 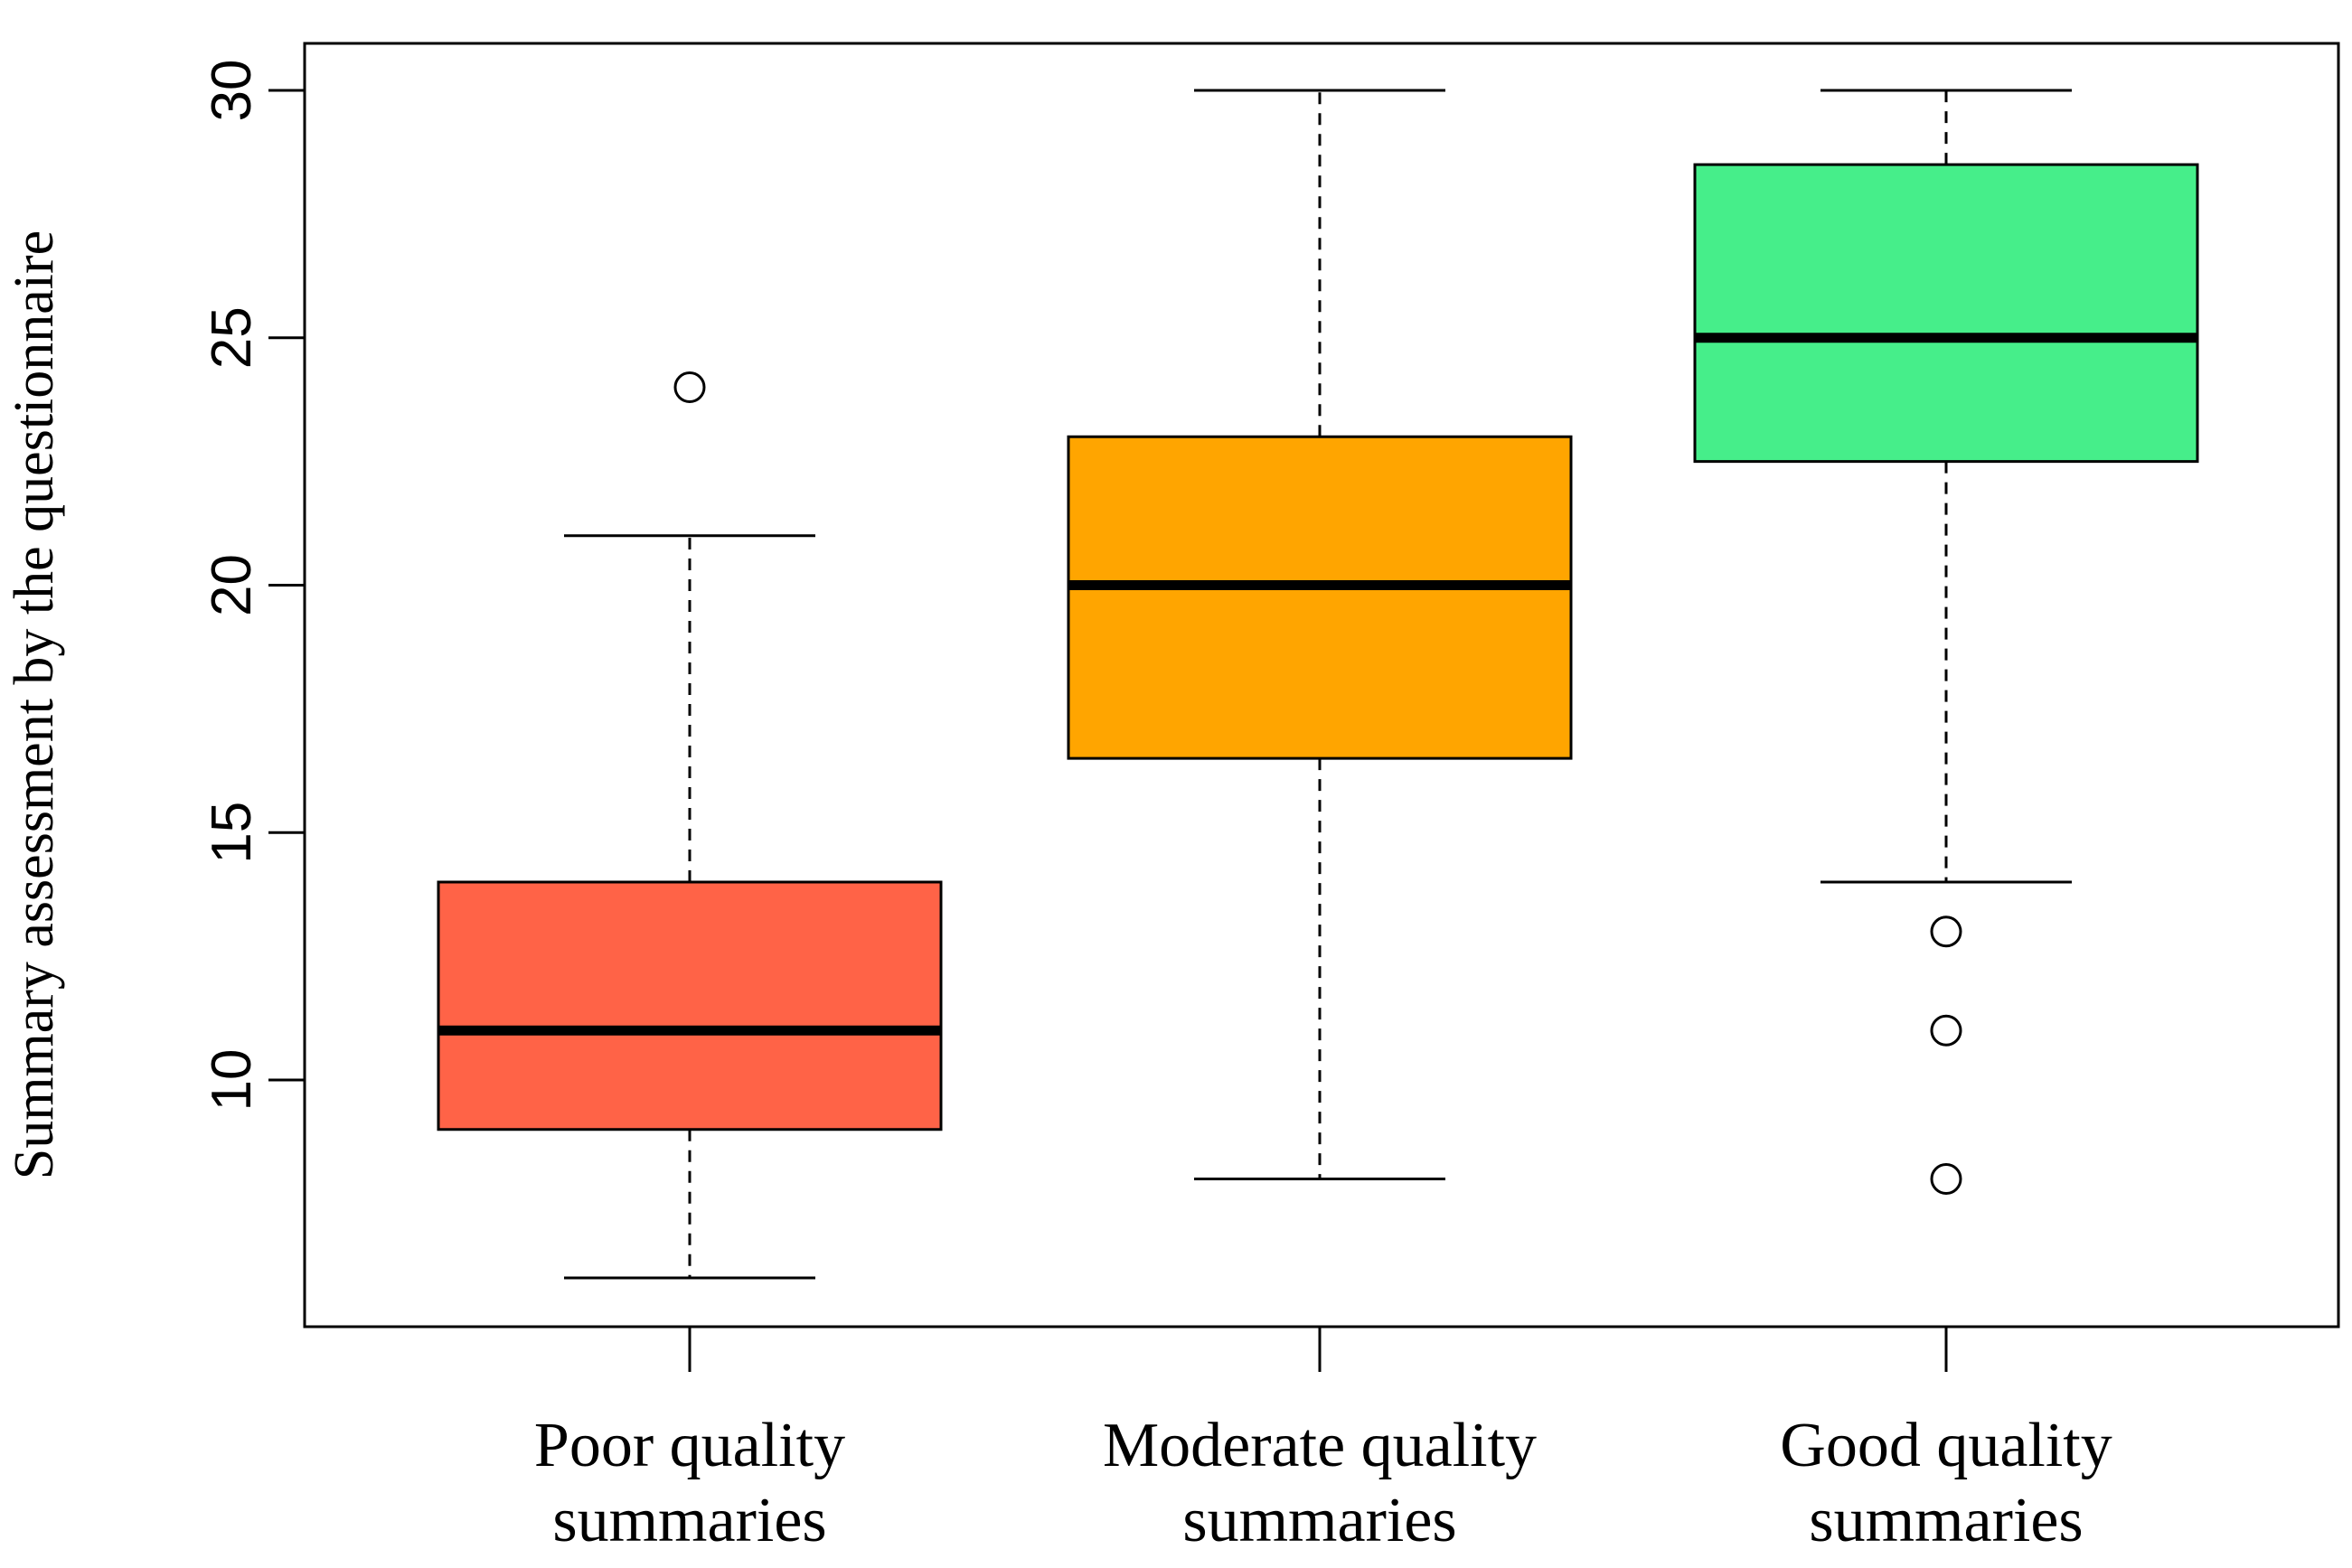 I want to click on y-tick-label: 15, so click(x=232, y=833).